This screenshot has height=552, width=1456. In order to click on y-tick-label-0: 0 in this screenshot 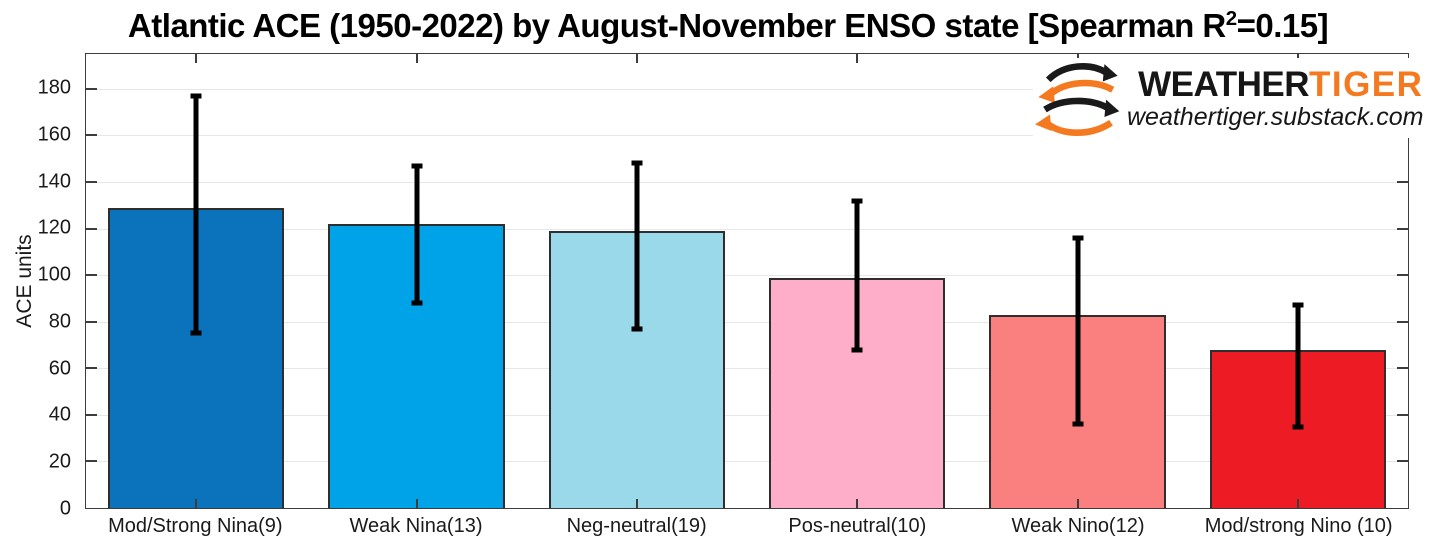, I will do `click(65, 508)`.